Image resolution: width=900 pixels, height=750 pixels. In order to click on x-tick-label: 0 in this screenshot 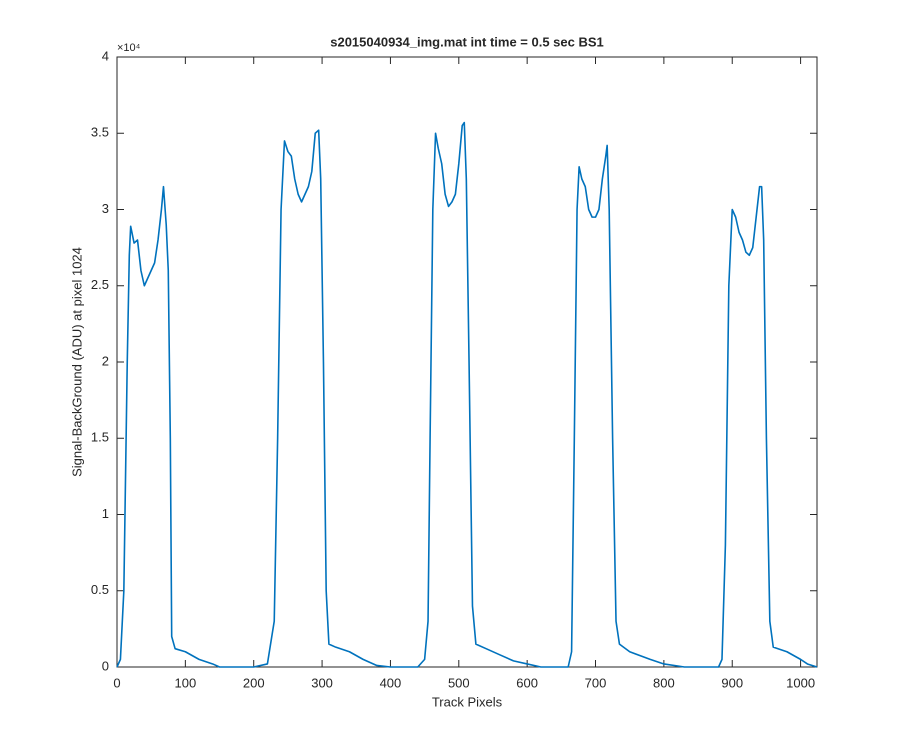, I will do `click(116, 682)`.